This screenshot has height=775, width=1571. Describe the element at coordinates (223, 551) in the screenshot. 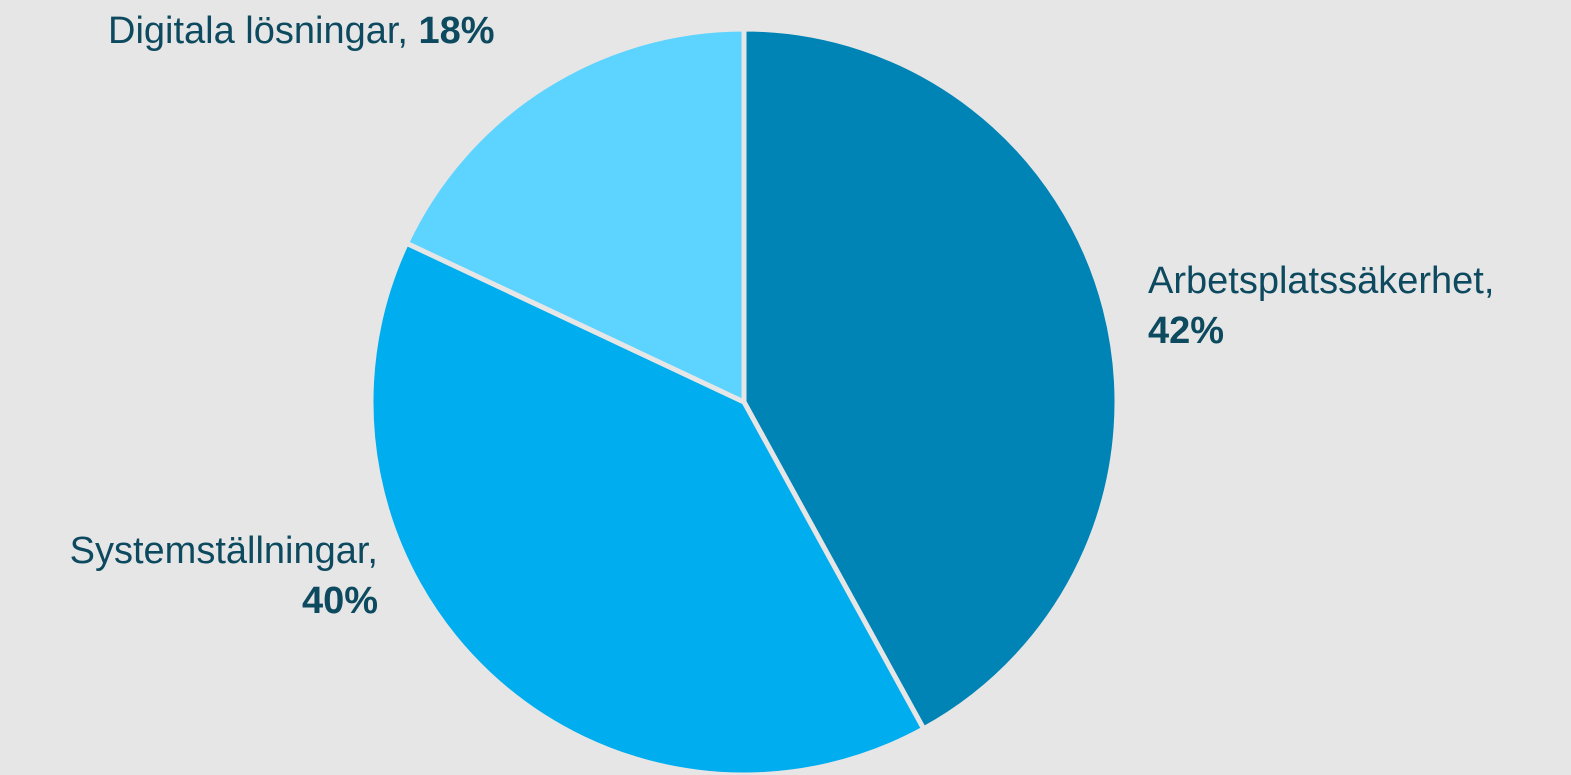

I see `data-label-category: Systemställningar,` at that location.